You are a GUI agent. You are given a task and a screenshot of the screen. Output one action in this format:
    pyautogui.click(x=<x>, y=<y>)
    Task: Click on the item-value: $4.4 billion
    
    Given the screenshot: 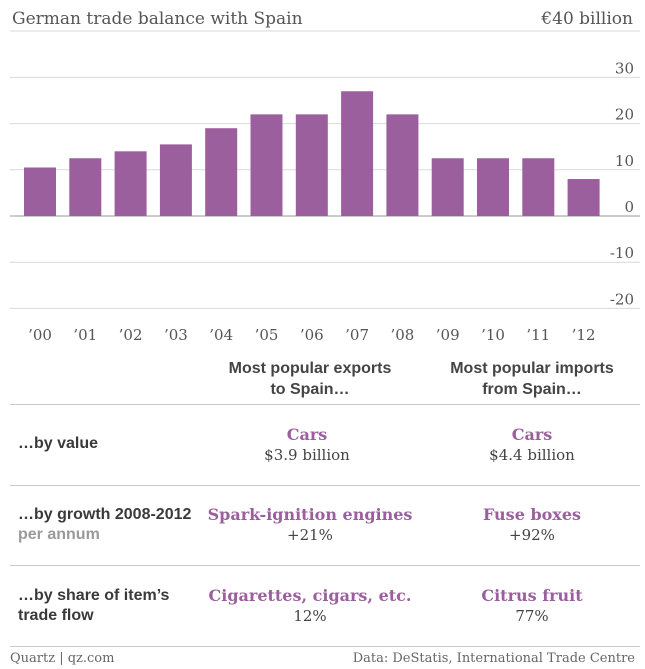 What is the action you would take?
    pyautogui.click(x=532, y=455)
    